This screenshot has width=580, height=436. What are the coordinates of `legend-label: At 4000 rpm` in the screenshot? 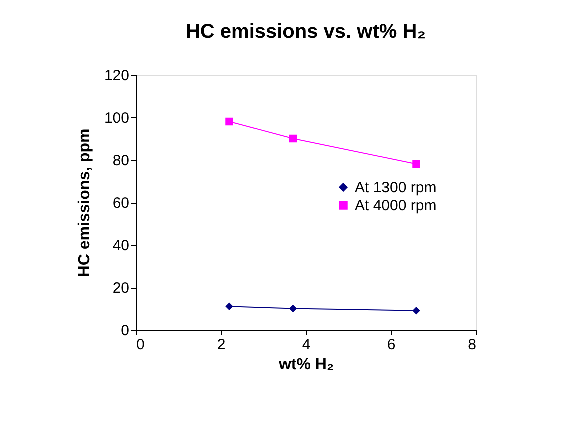 It's located at (396, 206).